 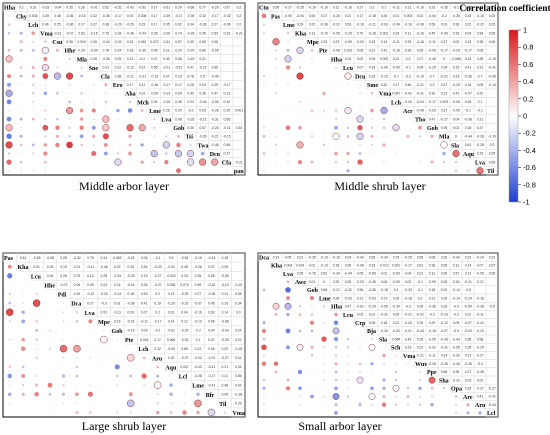 I want to click on species-label: Vma, so click(x=409, y=357).